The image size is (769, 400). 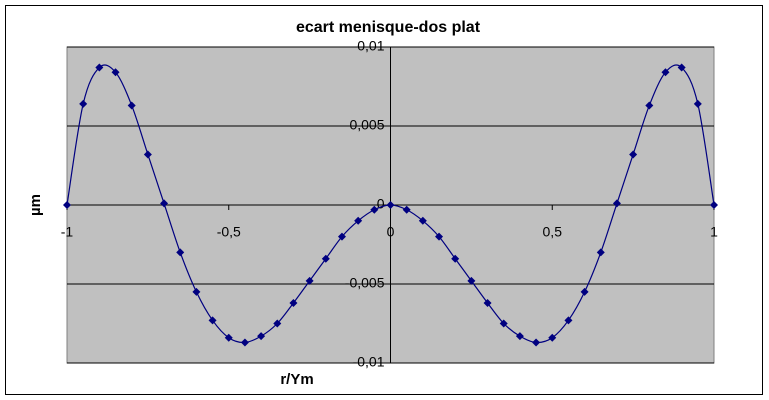 I want to click on y-tick-label: -0,01, so click(x=369, y=362).